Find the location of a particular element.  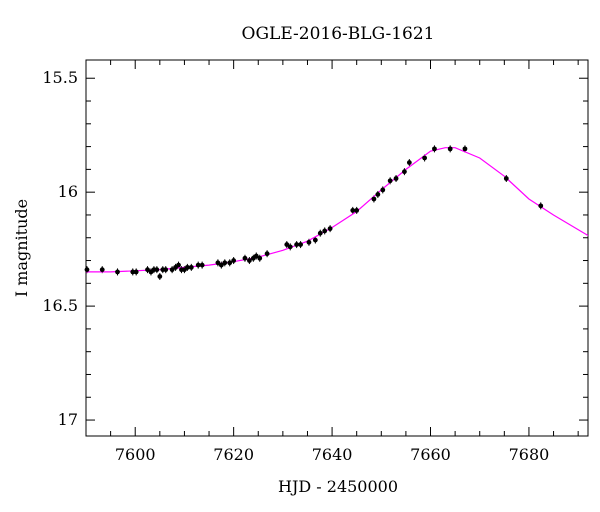

y-tick-label: 16.5 is located at coordinates (60, 305).